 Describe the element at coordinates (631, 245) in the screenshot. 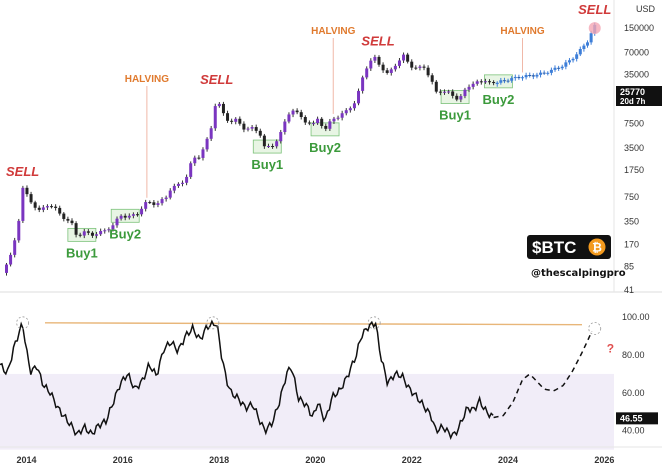

I see `price-tick-label: 170` at that location.